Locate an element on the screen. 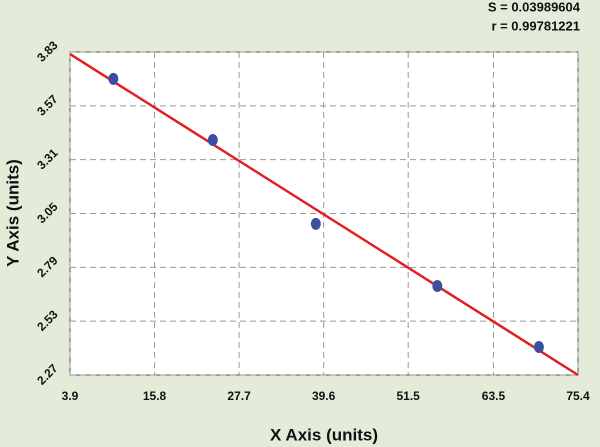  x-tick-label: 75.4 is located at coordinates (578, 396).